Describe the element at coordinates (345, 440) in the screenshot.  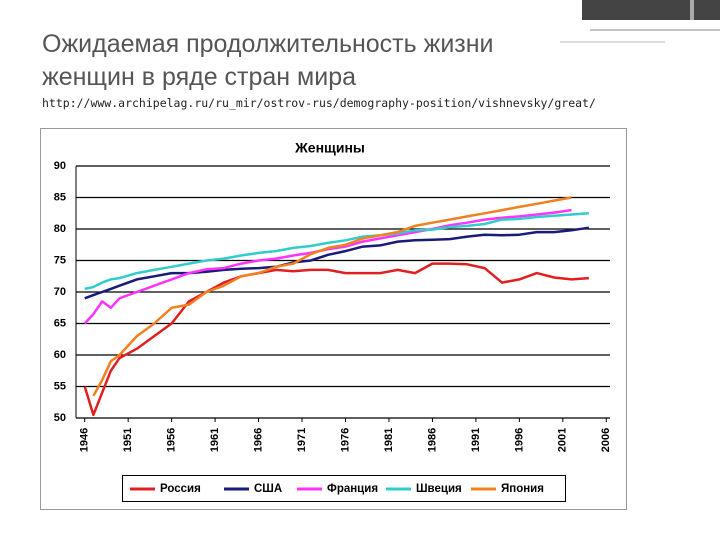
I see `x-tick-label: 1976` at that location.